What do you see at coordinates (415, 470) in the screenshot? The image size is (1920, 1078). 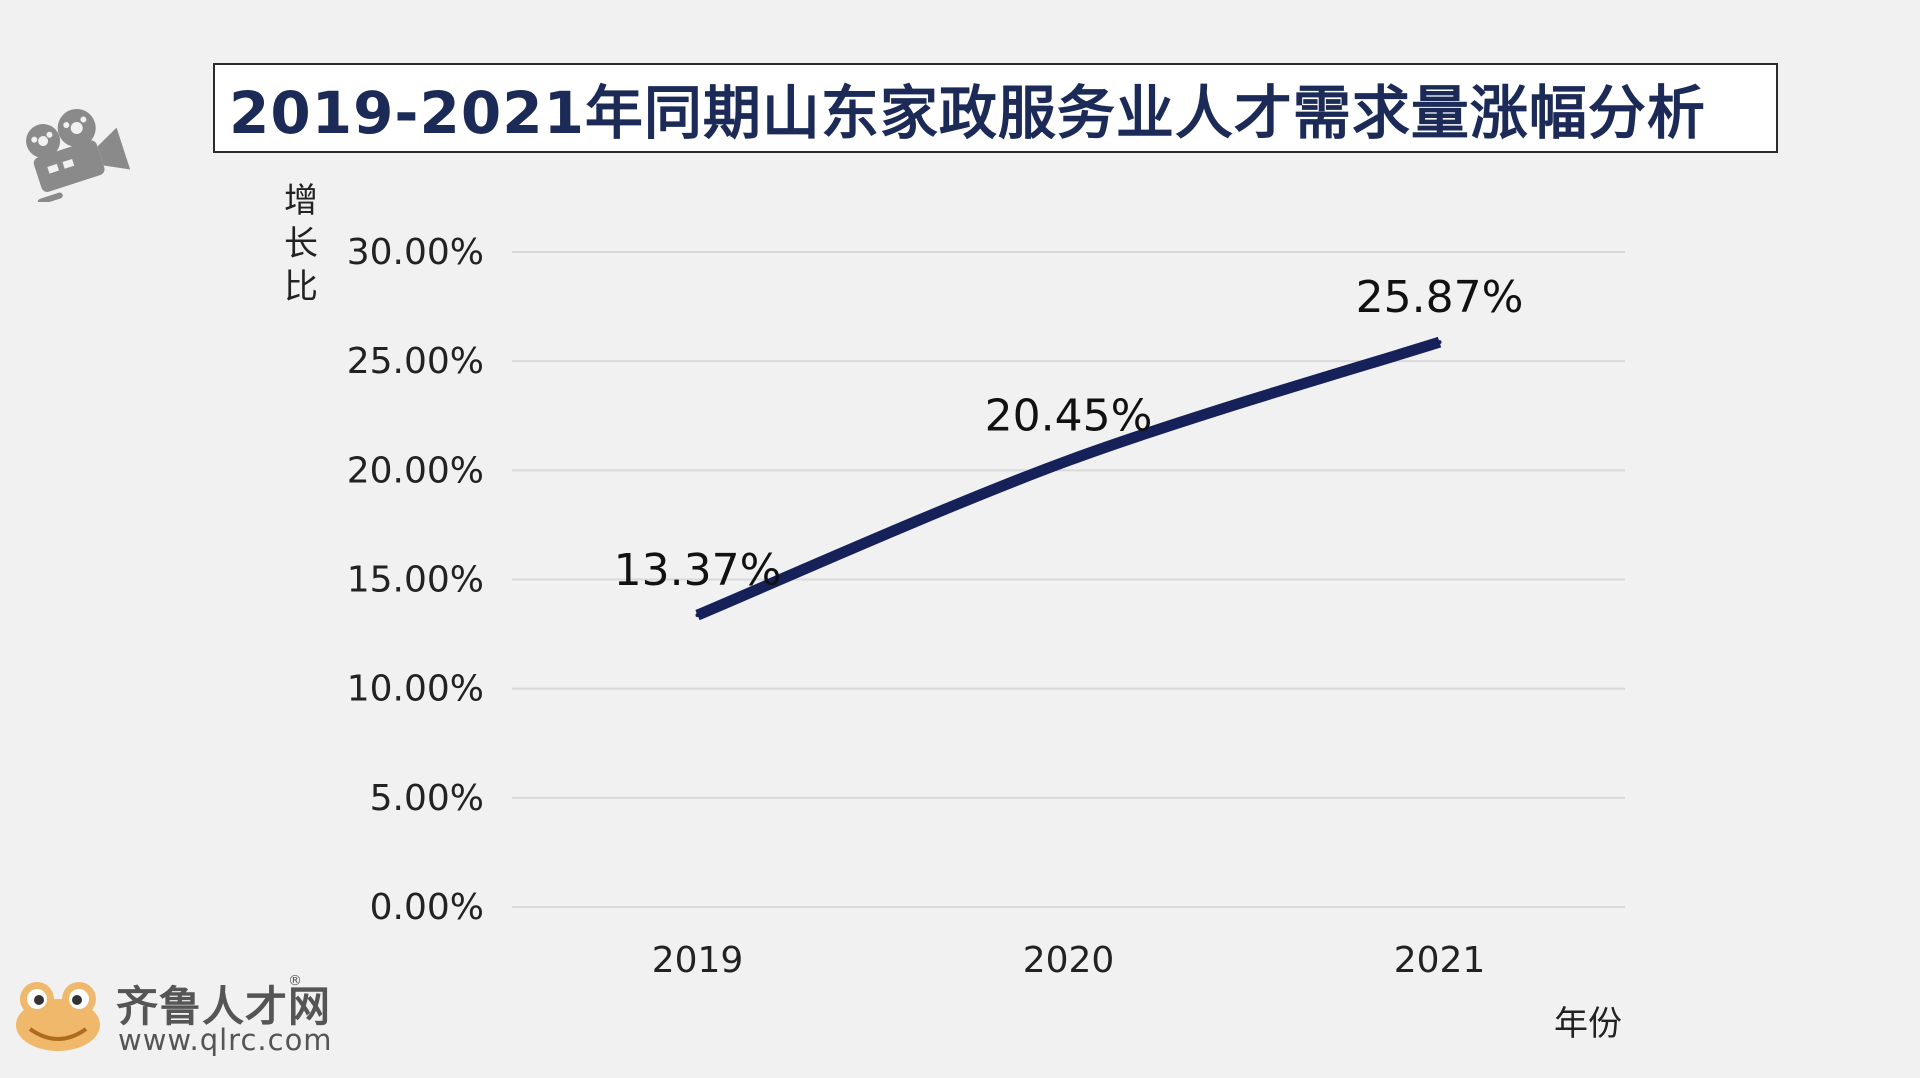 I see `y-tick-label: 20.00%` at bounding box center [415, 470].